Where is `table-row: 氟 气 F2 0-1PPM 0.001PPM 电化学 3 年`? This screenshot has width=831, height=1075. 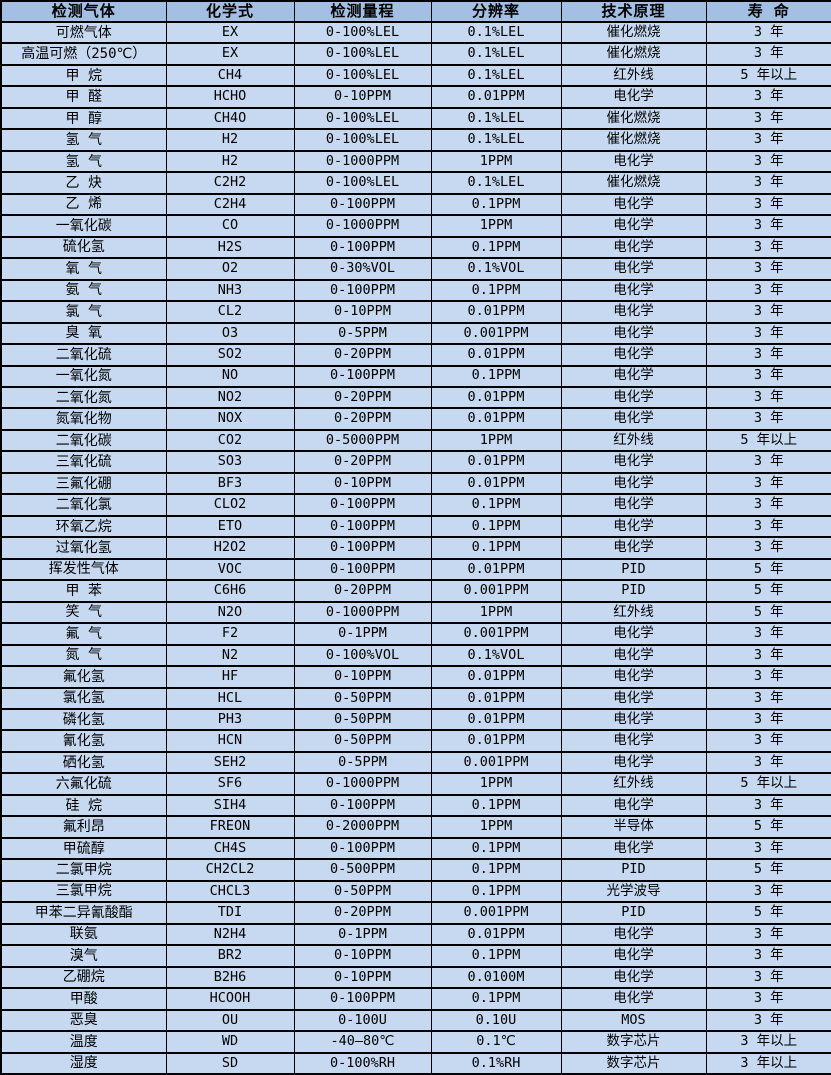
table-row: 氟 气 F2 0-1PPM 0.001PPM 电化学 3 年 is located at coordinates (415, 634).